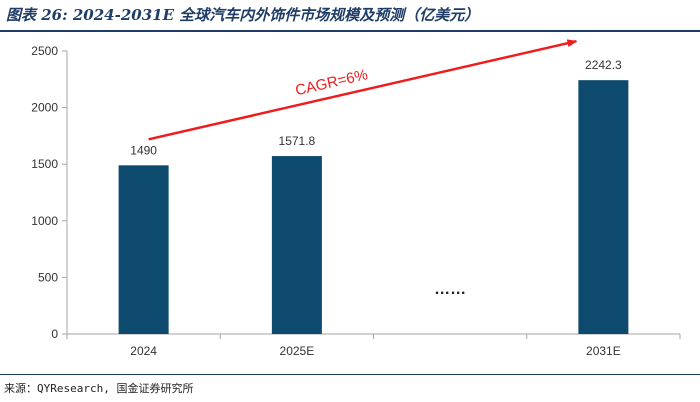 This screenshot has height=402, width=700. I want to click on y-tick-label: 1500, so click(44, 164).